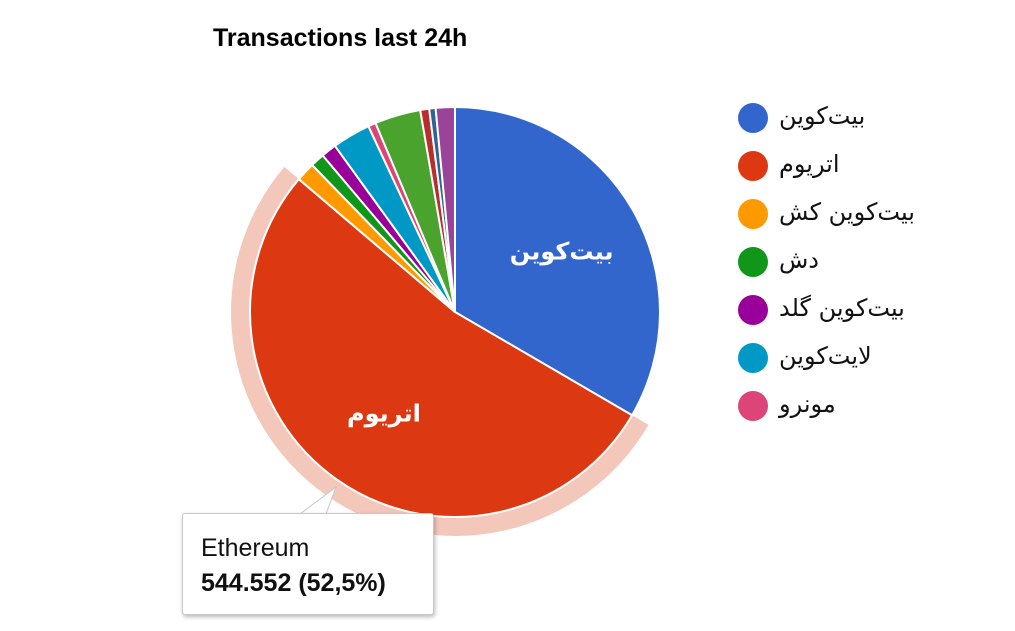 Image resolution: width=1015 pixels, height=631 pixels. What do you see at coordinates (822, 116) in the screenshot?
I see `legend-label: بیت‌کوین` at bounding box center [822, 116].